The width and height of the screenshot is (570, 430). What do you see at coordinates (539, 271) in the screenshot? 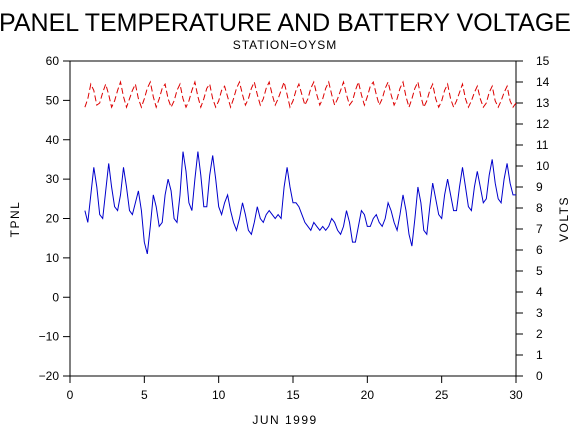
I see `right-tick-label: 5` at bounding box center [539, 271].